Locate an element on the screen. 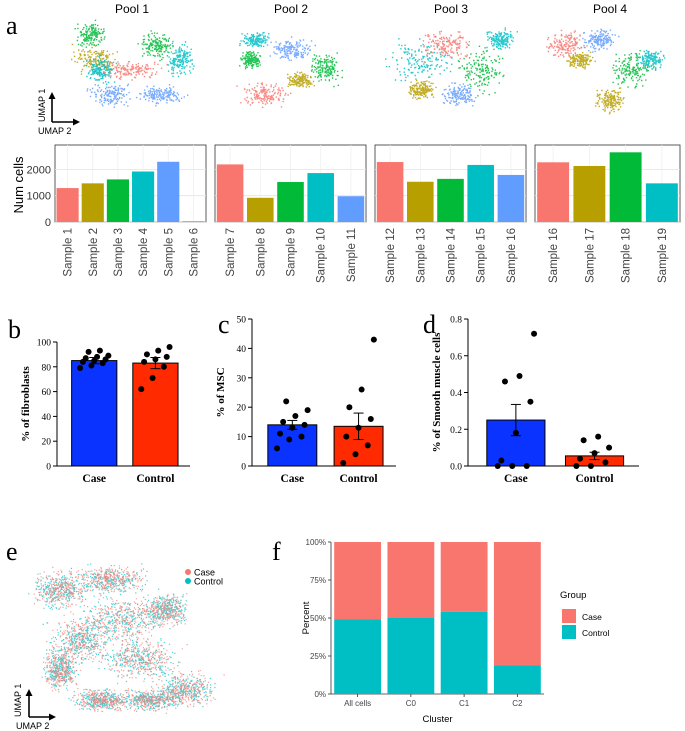 The height and width of the screenshot is (731, 685). f-bar-control-c2 is located at coordinates (517, 679).